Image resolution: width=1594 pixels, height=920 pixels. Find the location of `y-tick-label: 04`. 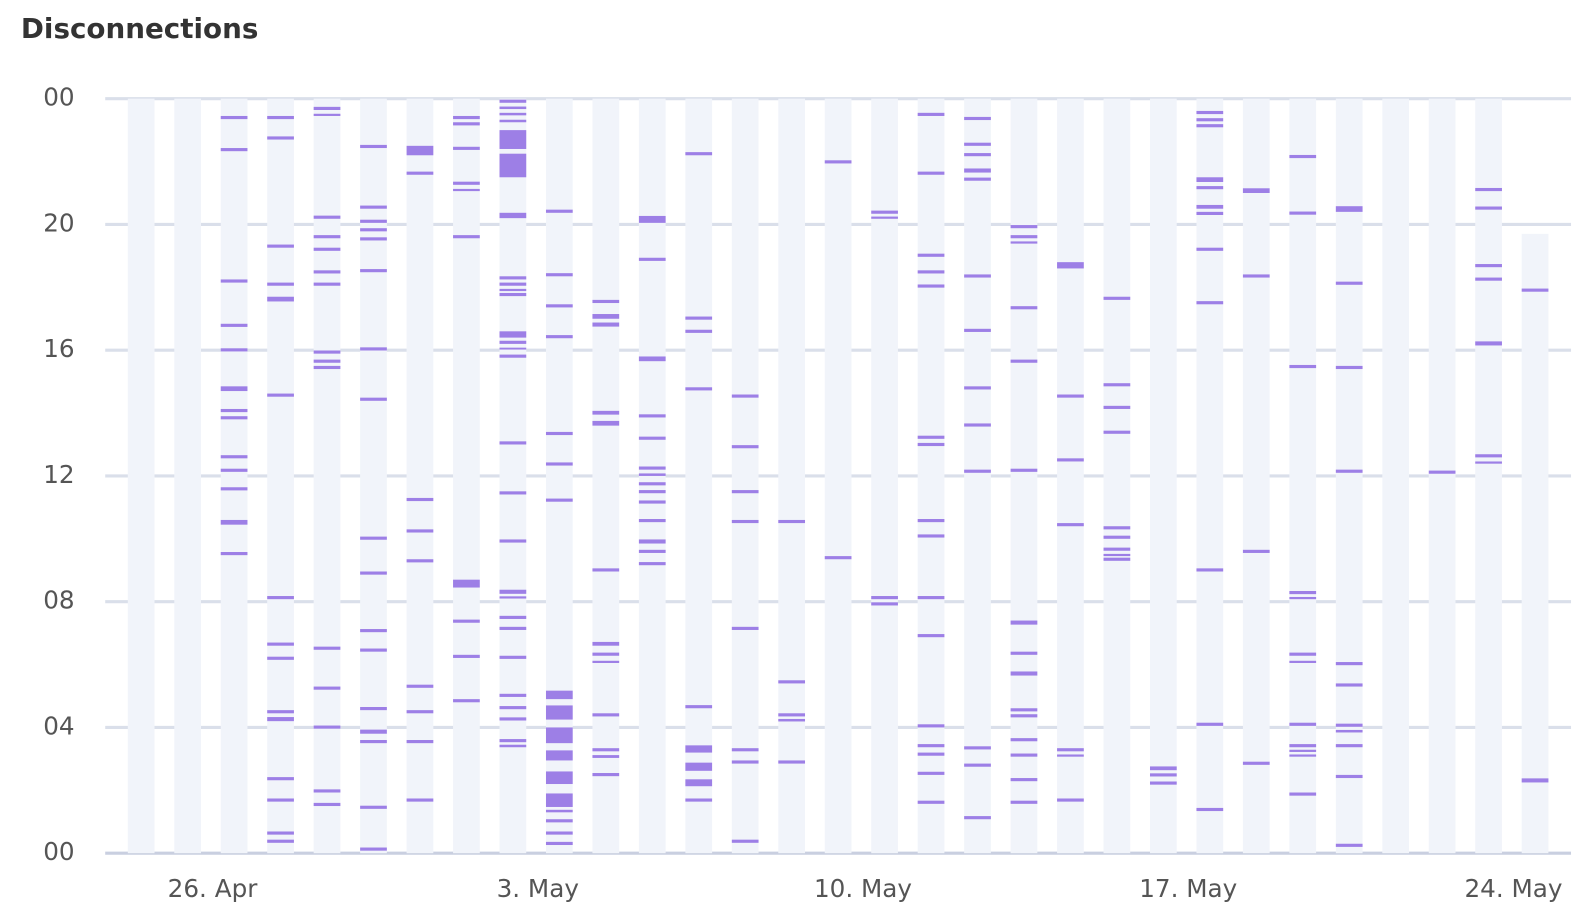

y-tick-label: 04 is located at coordinates (58, 725).